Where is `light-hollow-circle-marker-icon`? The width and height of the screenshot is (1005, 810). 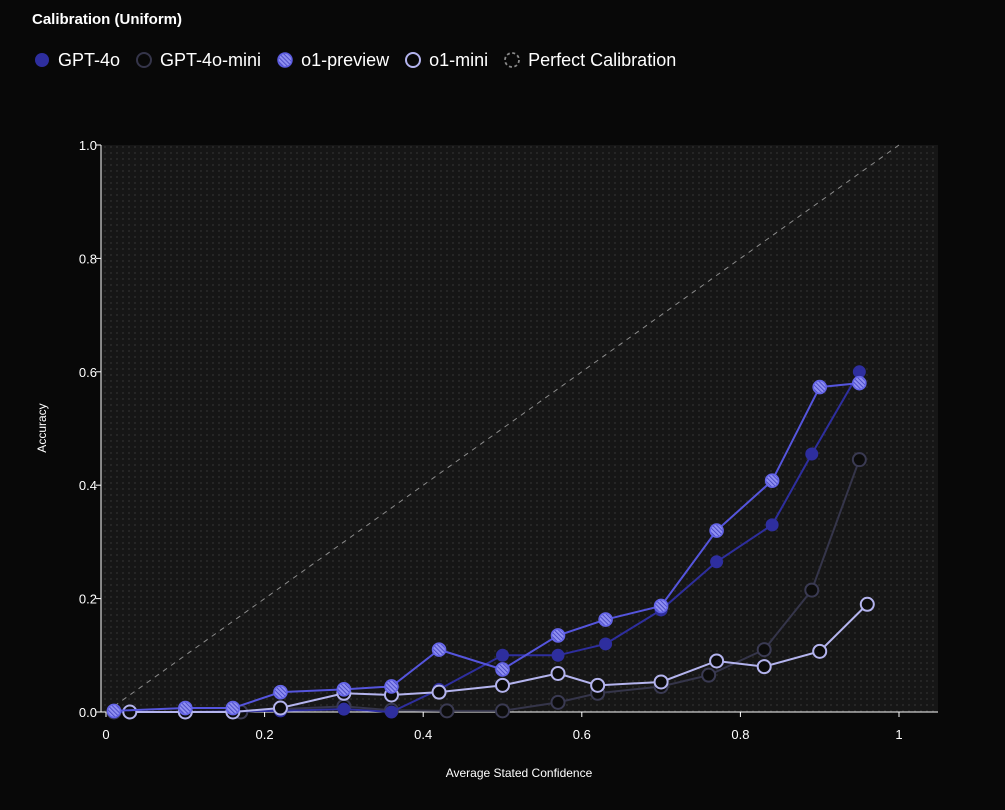 light-hollow-circle-marker-icon is located at coordinates (413, 60).